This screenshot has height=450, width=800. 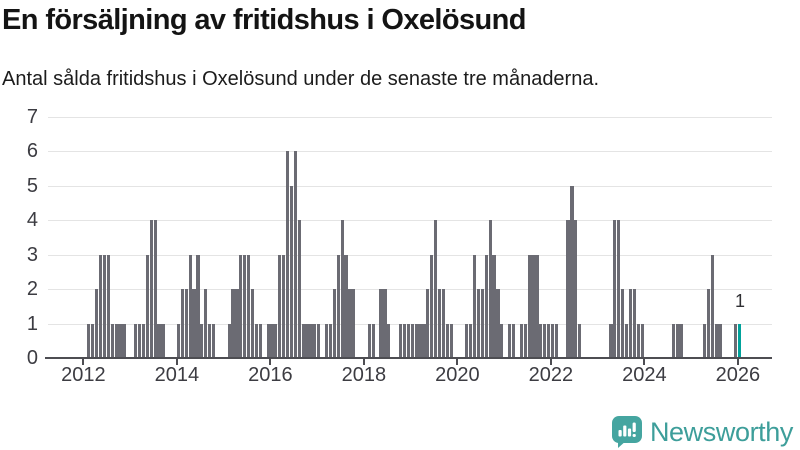 I want to click on x-tick-2026, so click(x=737, y=362).